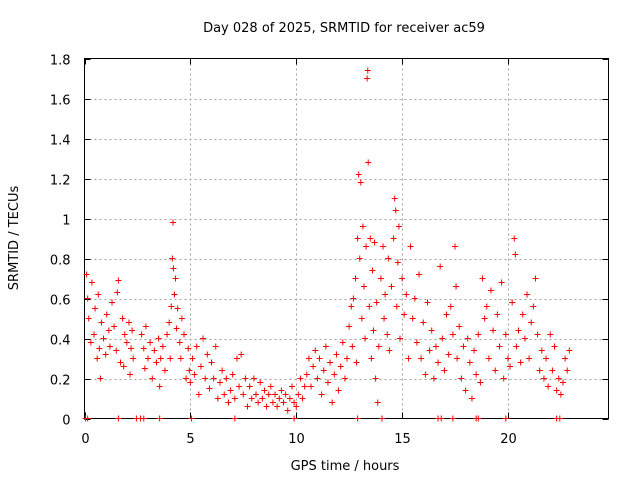  Describe the element at coordinates (60, 261) in the screenshot. I see `y-tick-label: 0.8` at that location.